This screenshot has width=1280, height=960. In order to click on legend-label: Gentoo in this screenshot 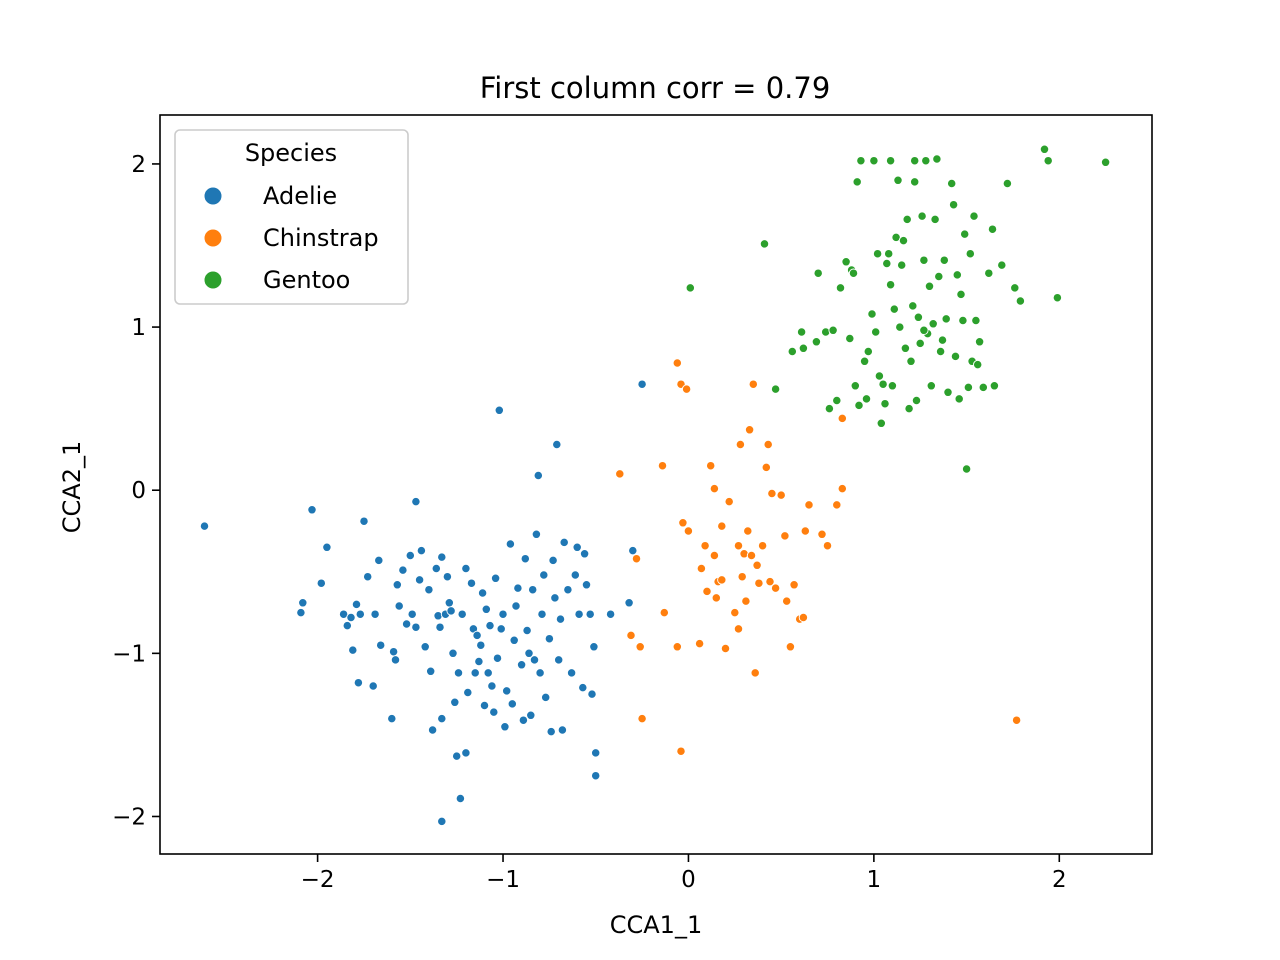, I will do `click(306, 280)`.